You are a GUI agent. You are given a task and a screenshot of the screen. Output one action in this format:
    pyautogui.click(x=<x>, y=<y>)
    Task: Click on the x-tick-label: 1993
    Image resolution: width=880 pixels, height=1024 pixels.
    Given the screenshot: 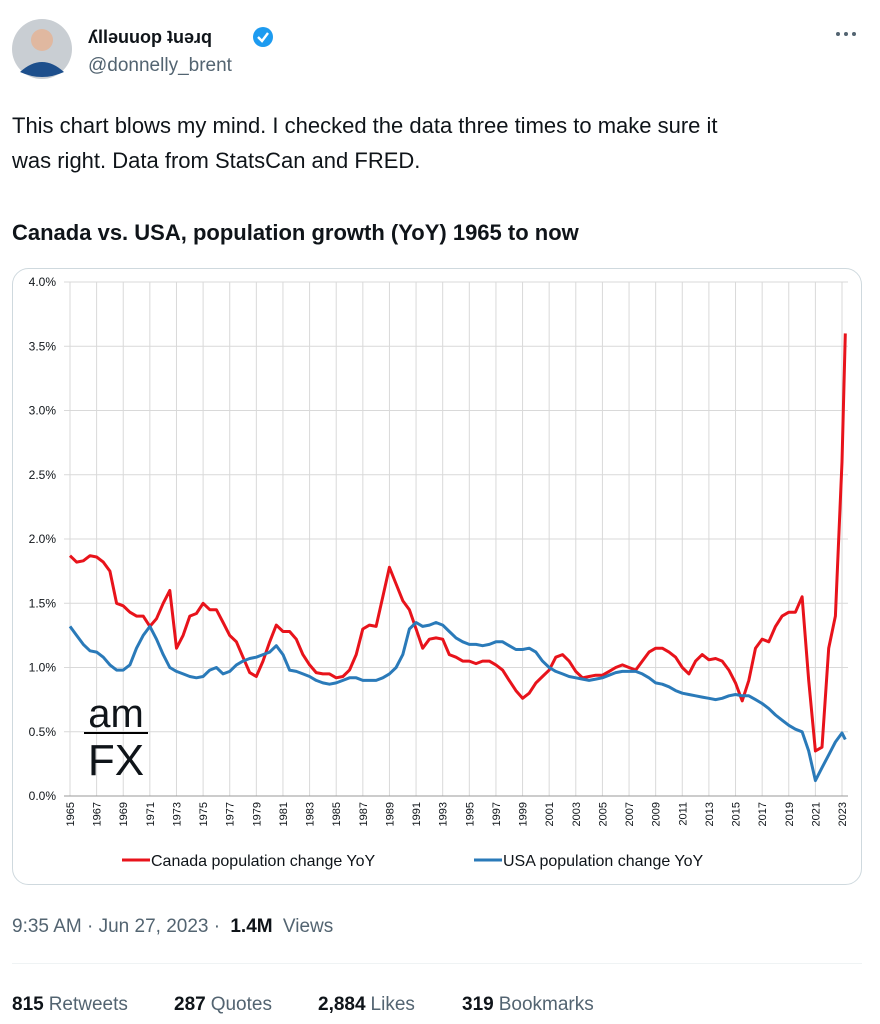 What is the action you would take?
    pyautogui.click(x=444, y=814)
    